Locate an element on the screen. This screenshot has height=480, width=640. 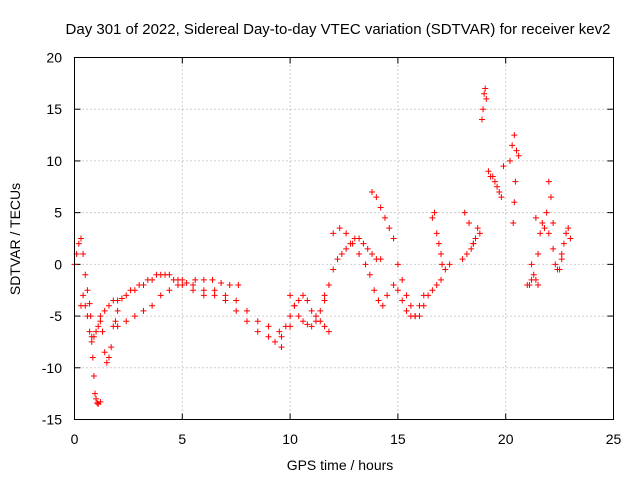
y-axis-label: SDTVAR / TECUs is located at coordinates (15, 239).